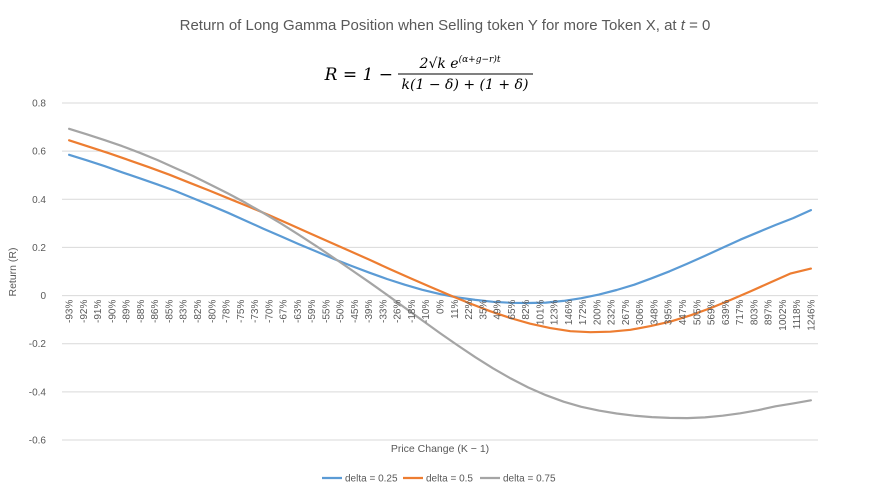  Describe the element at coordinates (13, 271) in the screenshot. I see `y-axis-label: Return (R)` at that location.